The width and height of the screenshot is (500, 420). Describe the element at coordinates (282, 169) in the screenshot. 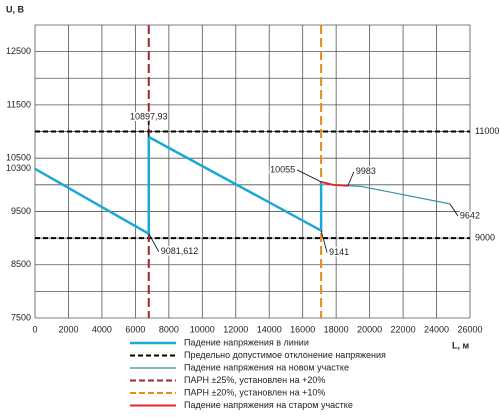

I see `data-label: 10055` at that location.